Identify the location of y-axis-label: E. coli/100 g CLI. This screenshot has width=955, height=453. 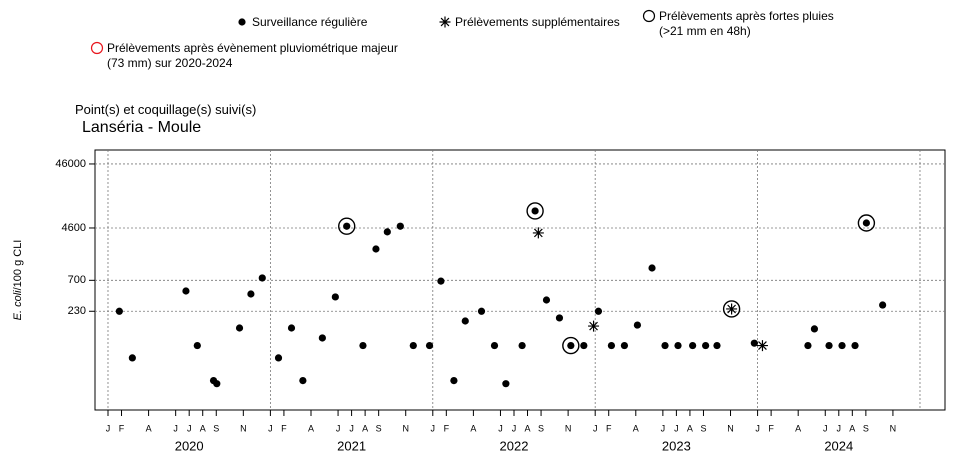
(18, 280).